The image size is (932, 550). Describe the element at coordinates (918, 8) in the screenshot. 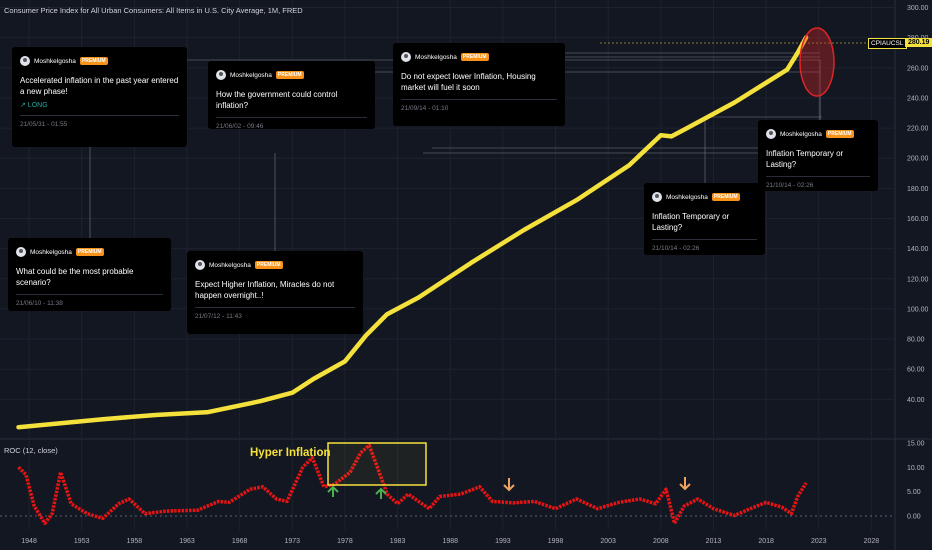

I see `y-tick-label: 300.00` at that location.